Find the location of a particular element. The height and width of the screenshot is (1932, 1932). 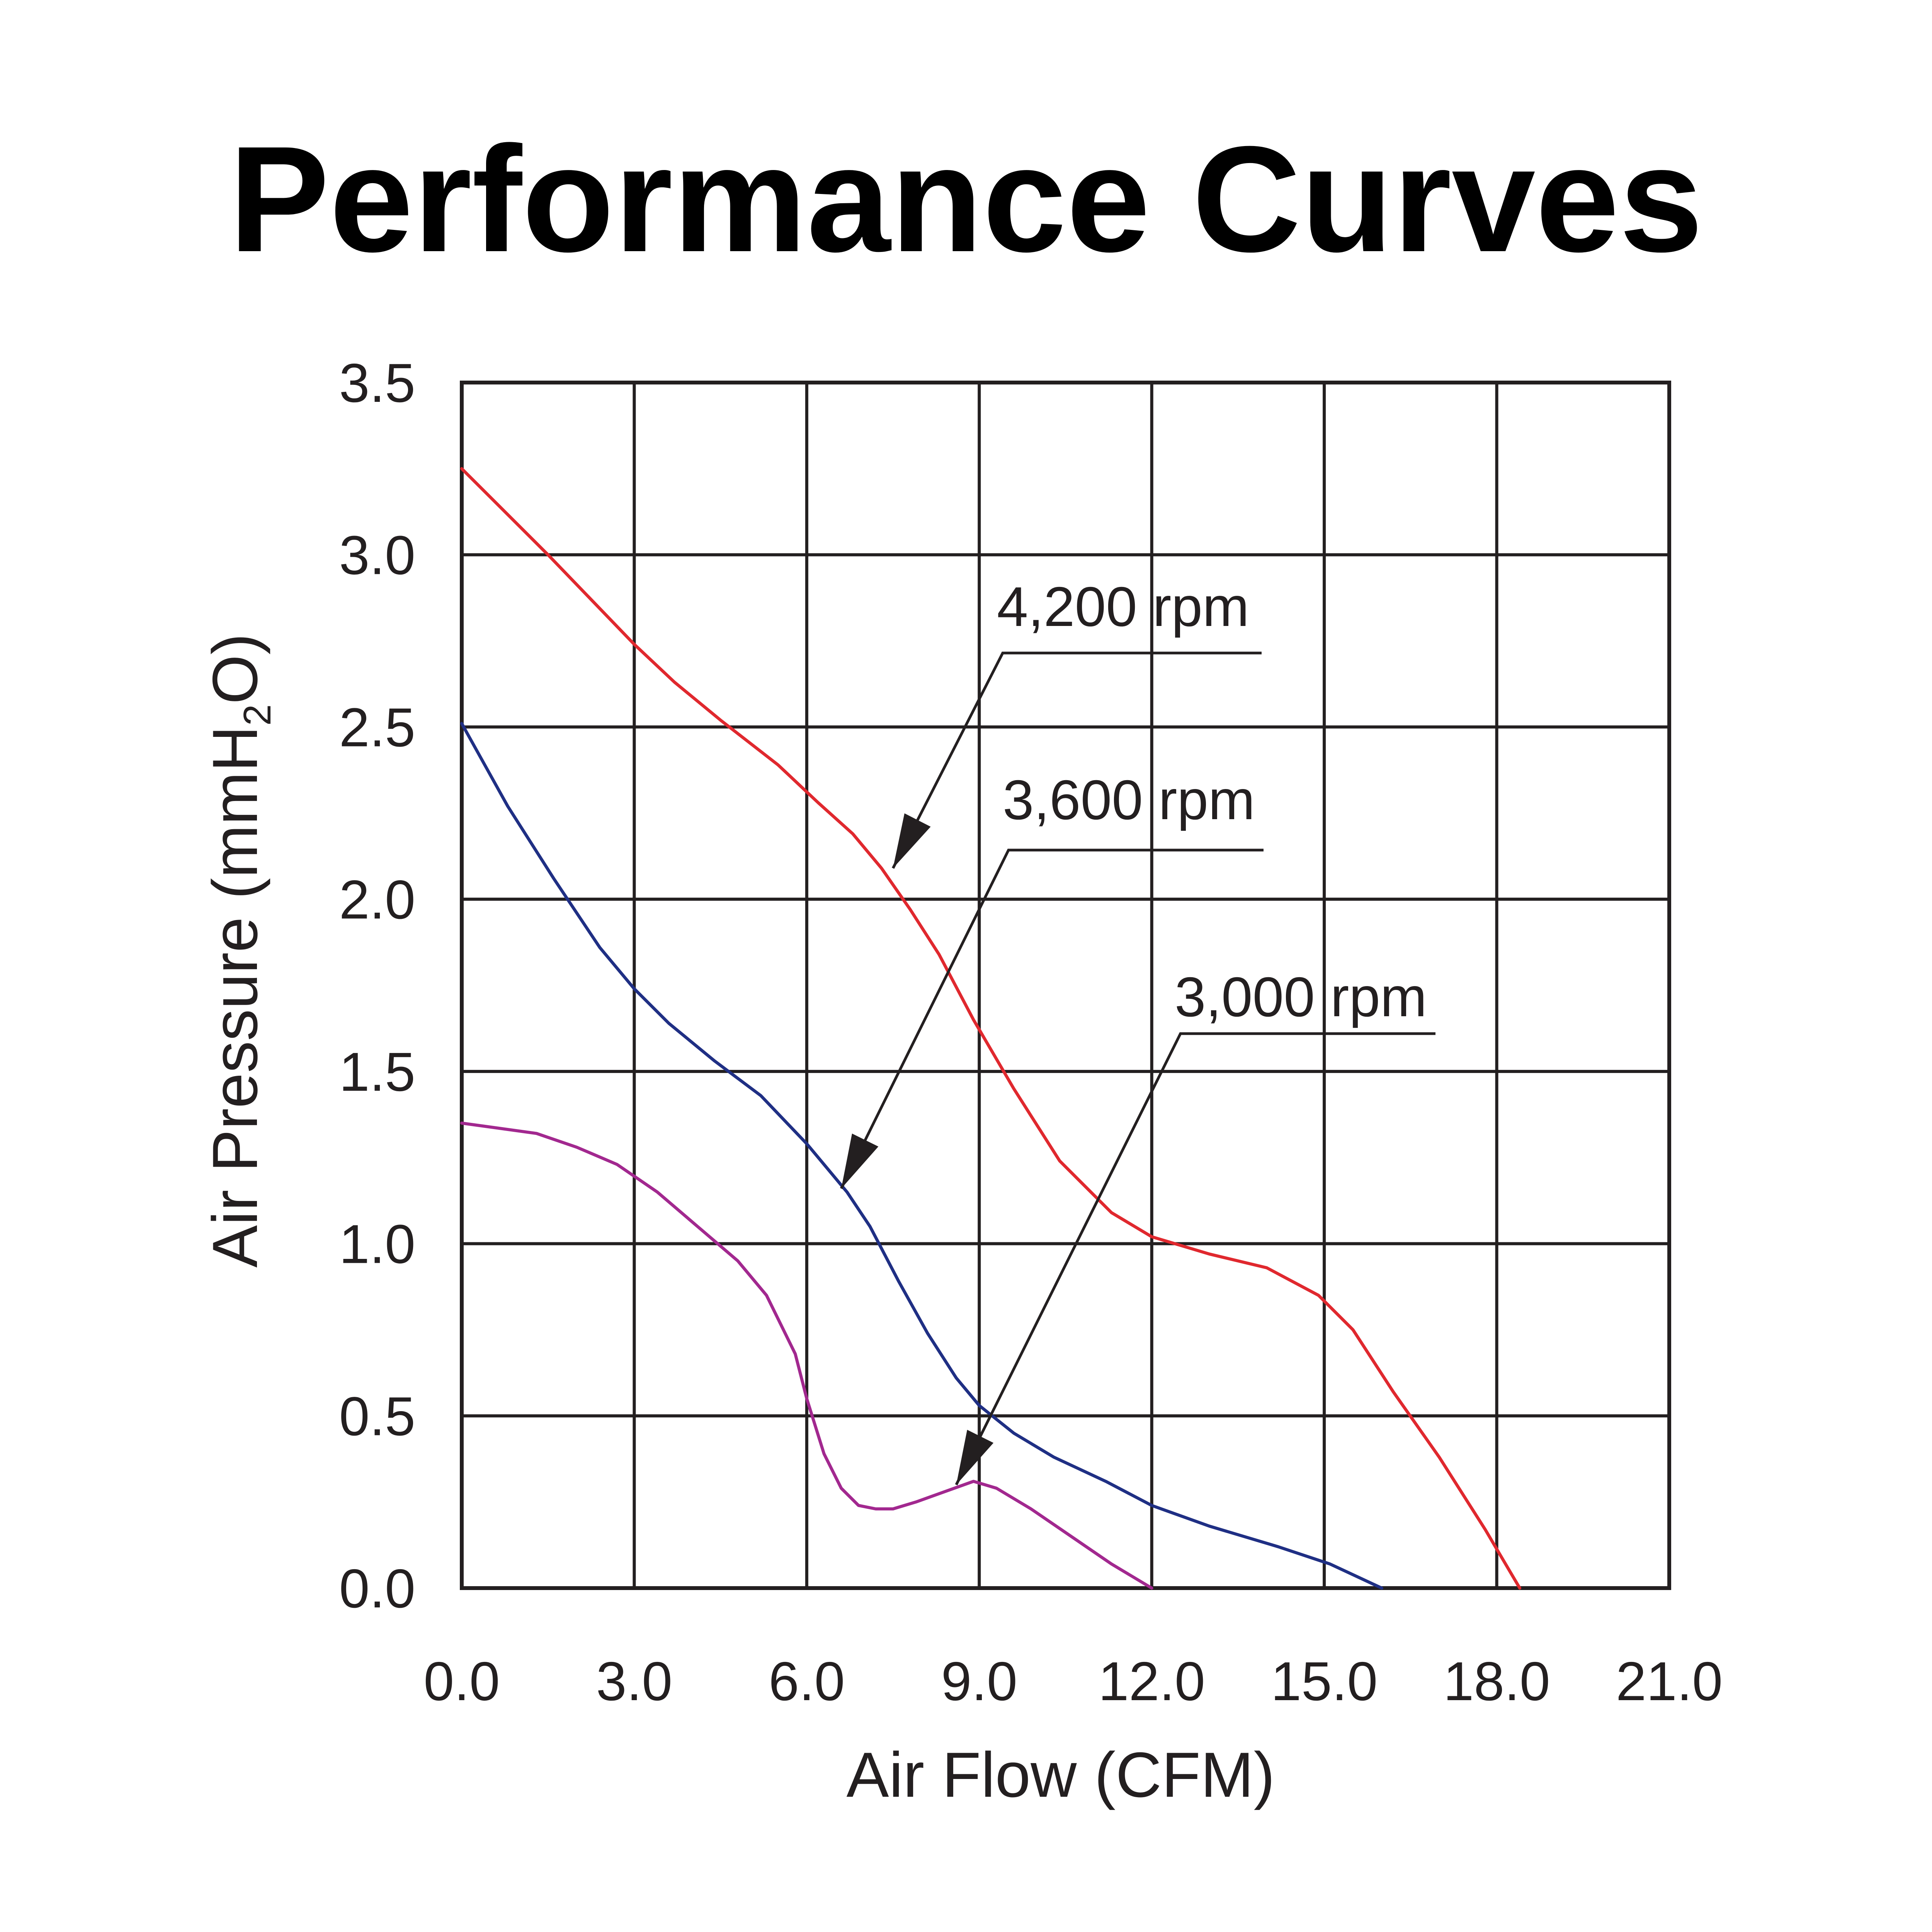

y-tick-label: 1.0 is located at coordinates (377, 1244).